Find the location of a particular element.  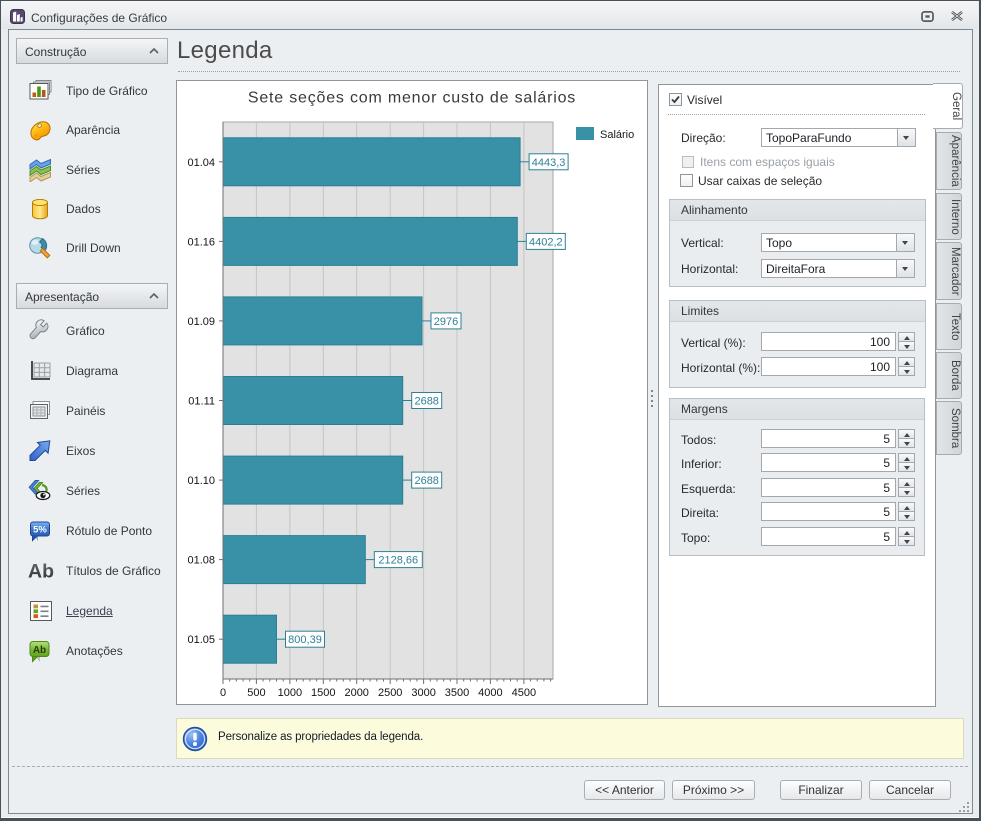

svg-text: 4500 is located at coordinates (524, 693).